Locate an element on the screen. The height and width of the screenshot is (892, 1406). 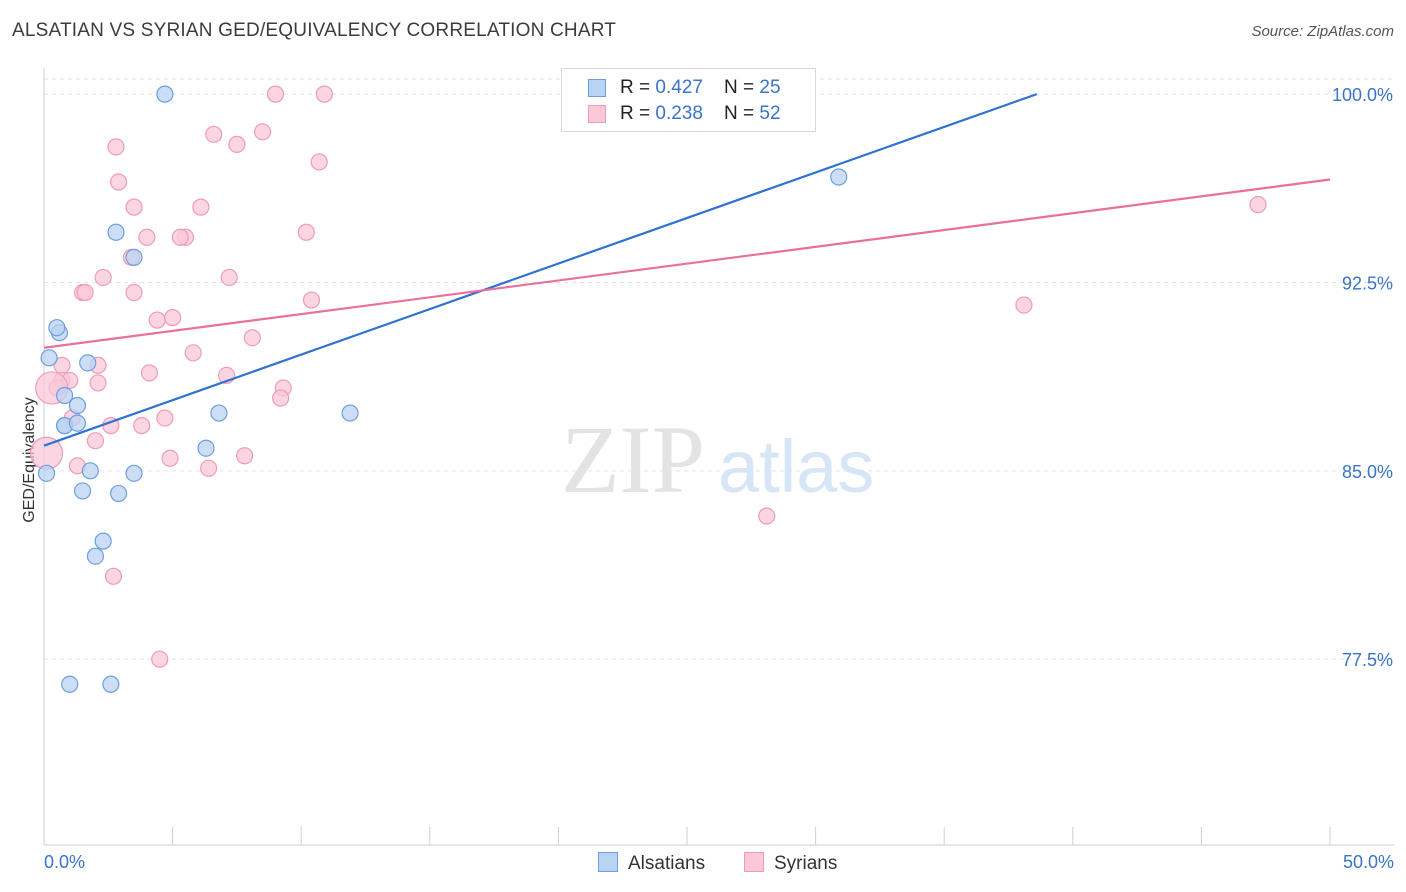
bottom-legend-alsatians-label: Alsatians is located at coordinates (667, 863).